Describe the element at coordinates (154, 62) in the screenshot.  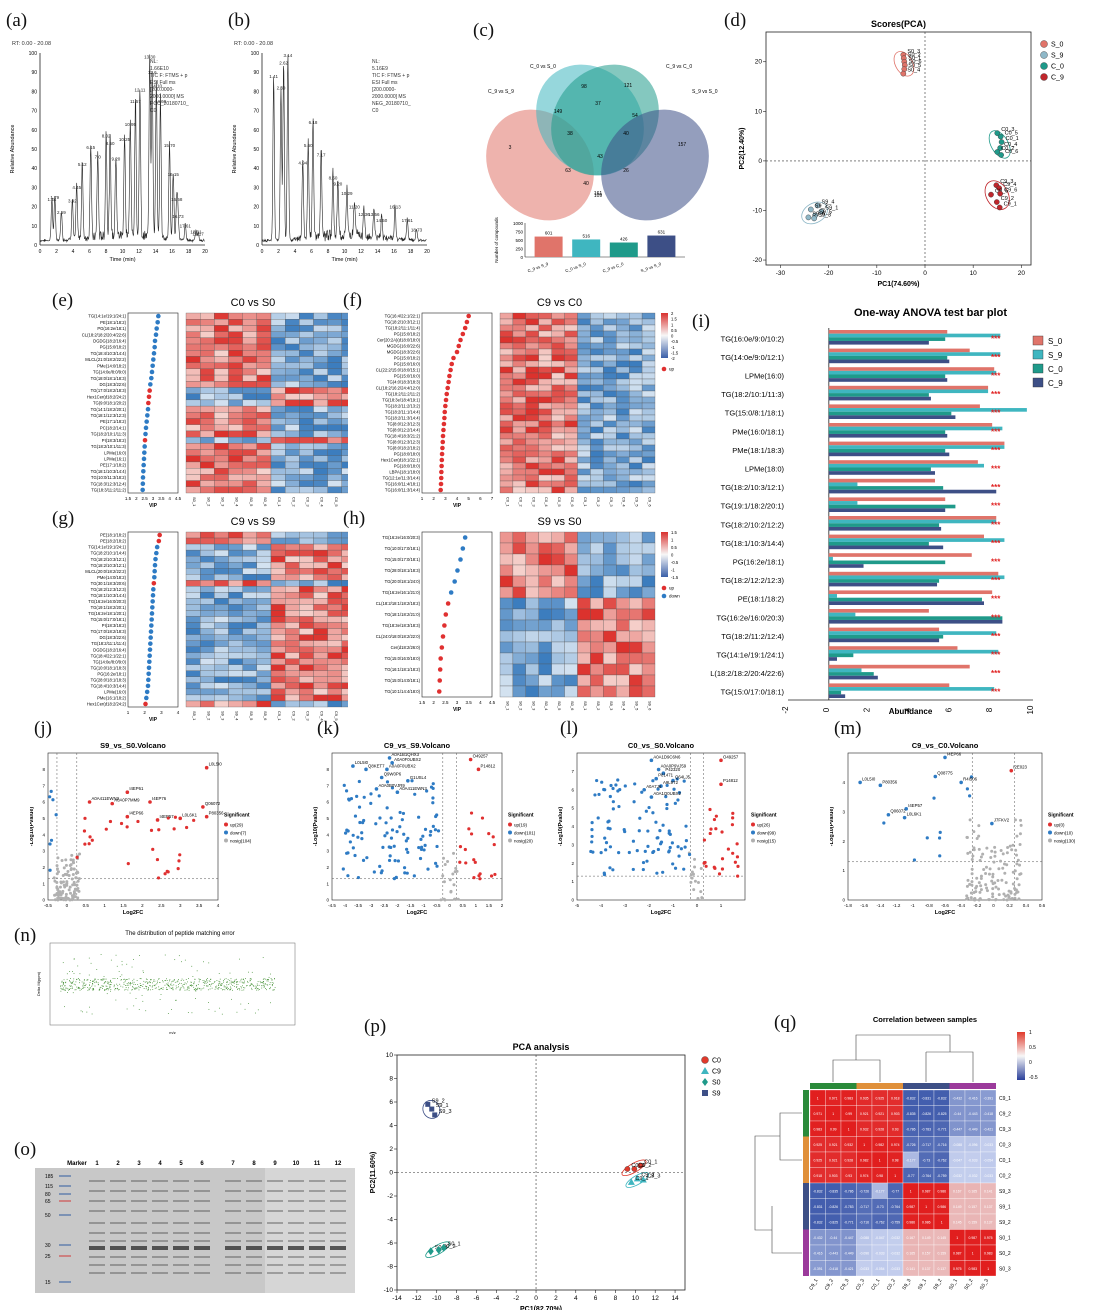
I see `chromatogram-info: NL:` at that location.